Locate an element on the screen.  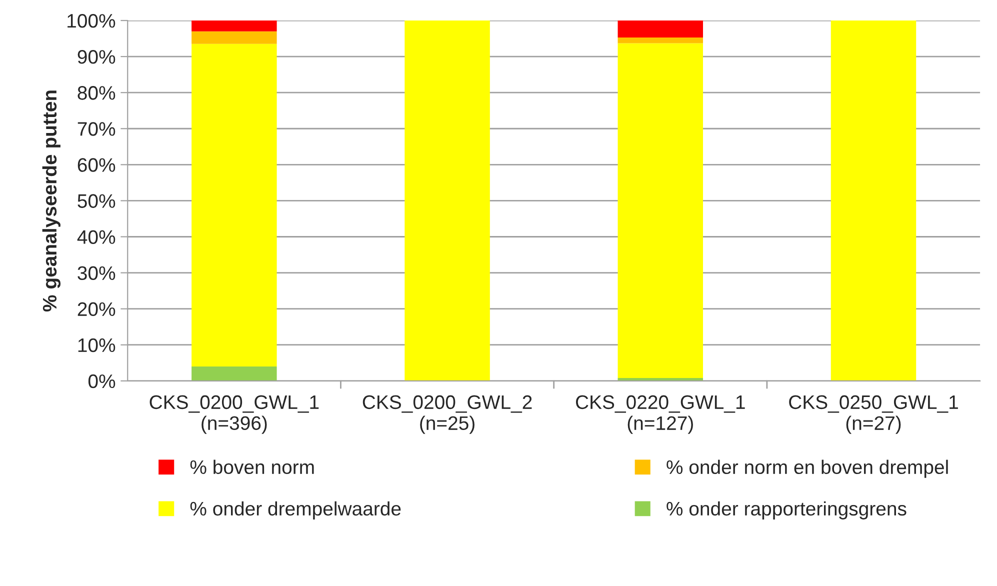
legend-label: % onder drempelwaarde is located at coordinates (295, 510).